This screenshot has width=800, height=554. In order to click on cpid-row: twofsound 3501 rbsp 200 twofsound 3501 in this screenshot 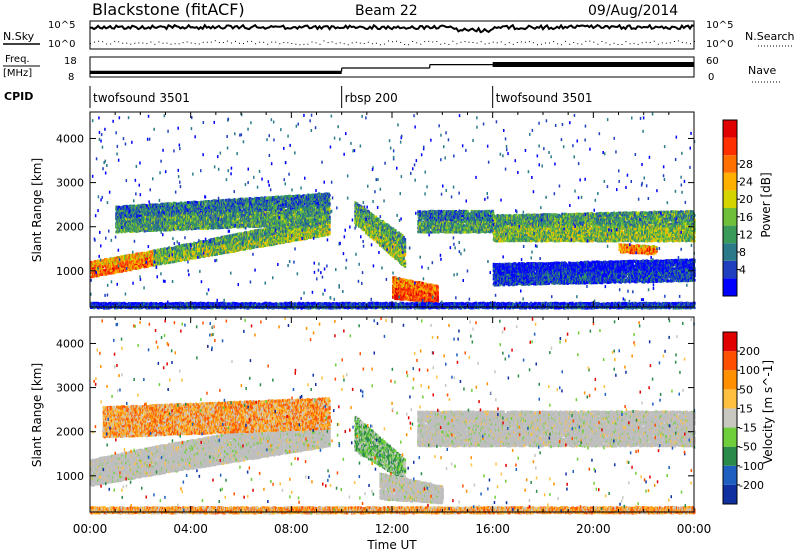, I will do `click(341, 97)`.